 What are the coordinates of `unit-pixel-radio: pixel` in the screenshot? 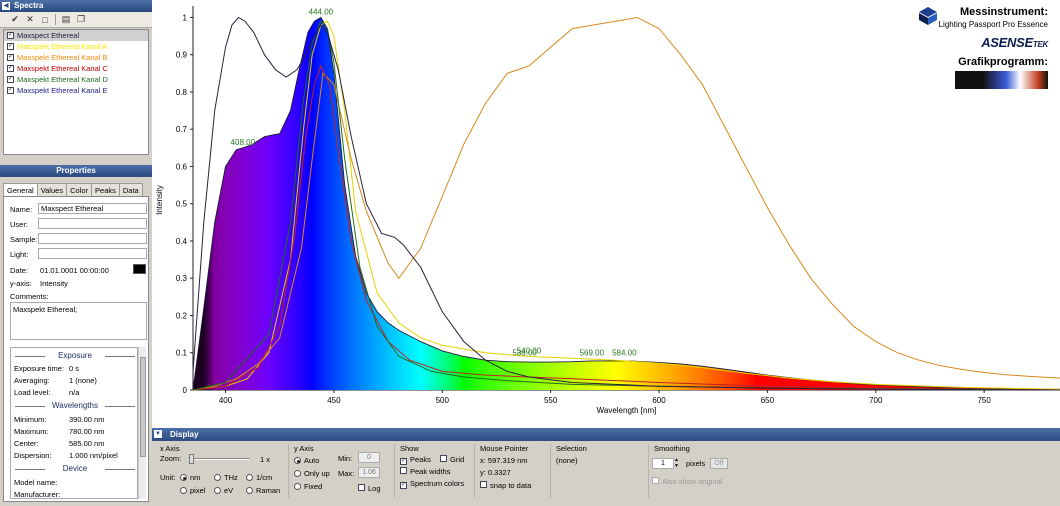 It's located at (192, 490).